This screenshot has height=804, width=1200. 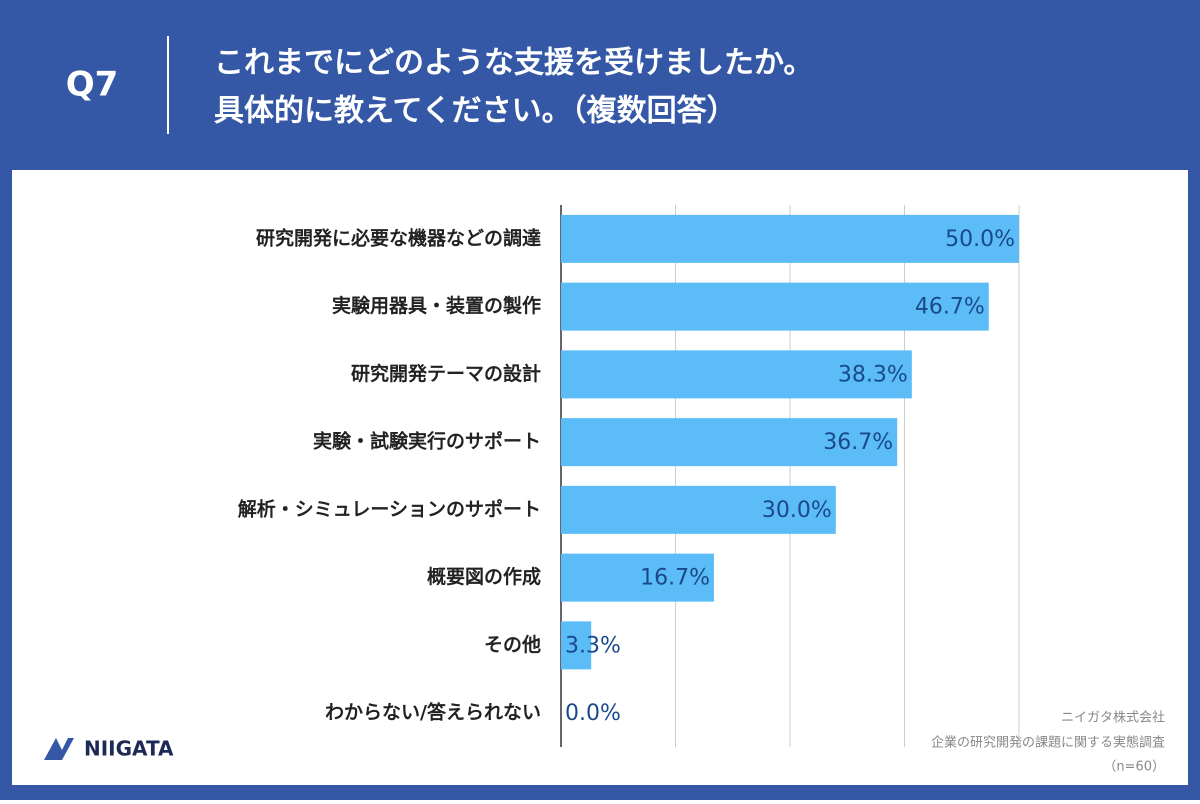 What do you see at coordinates (797, 510) in the screenshot?
I see `value-label: 30.0%` at bounding box center [797, 510].